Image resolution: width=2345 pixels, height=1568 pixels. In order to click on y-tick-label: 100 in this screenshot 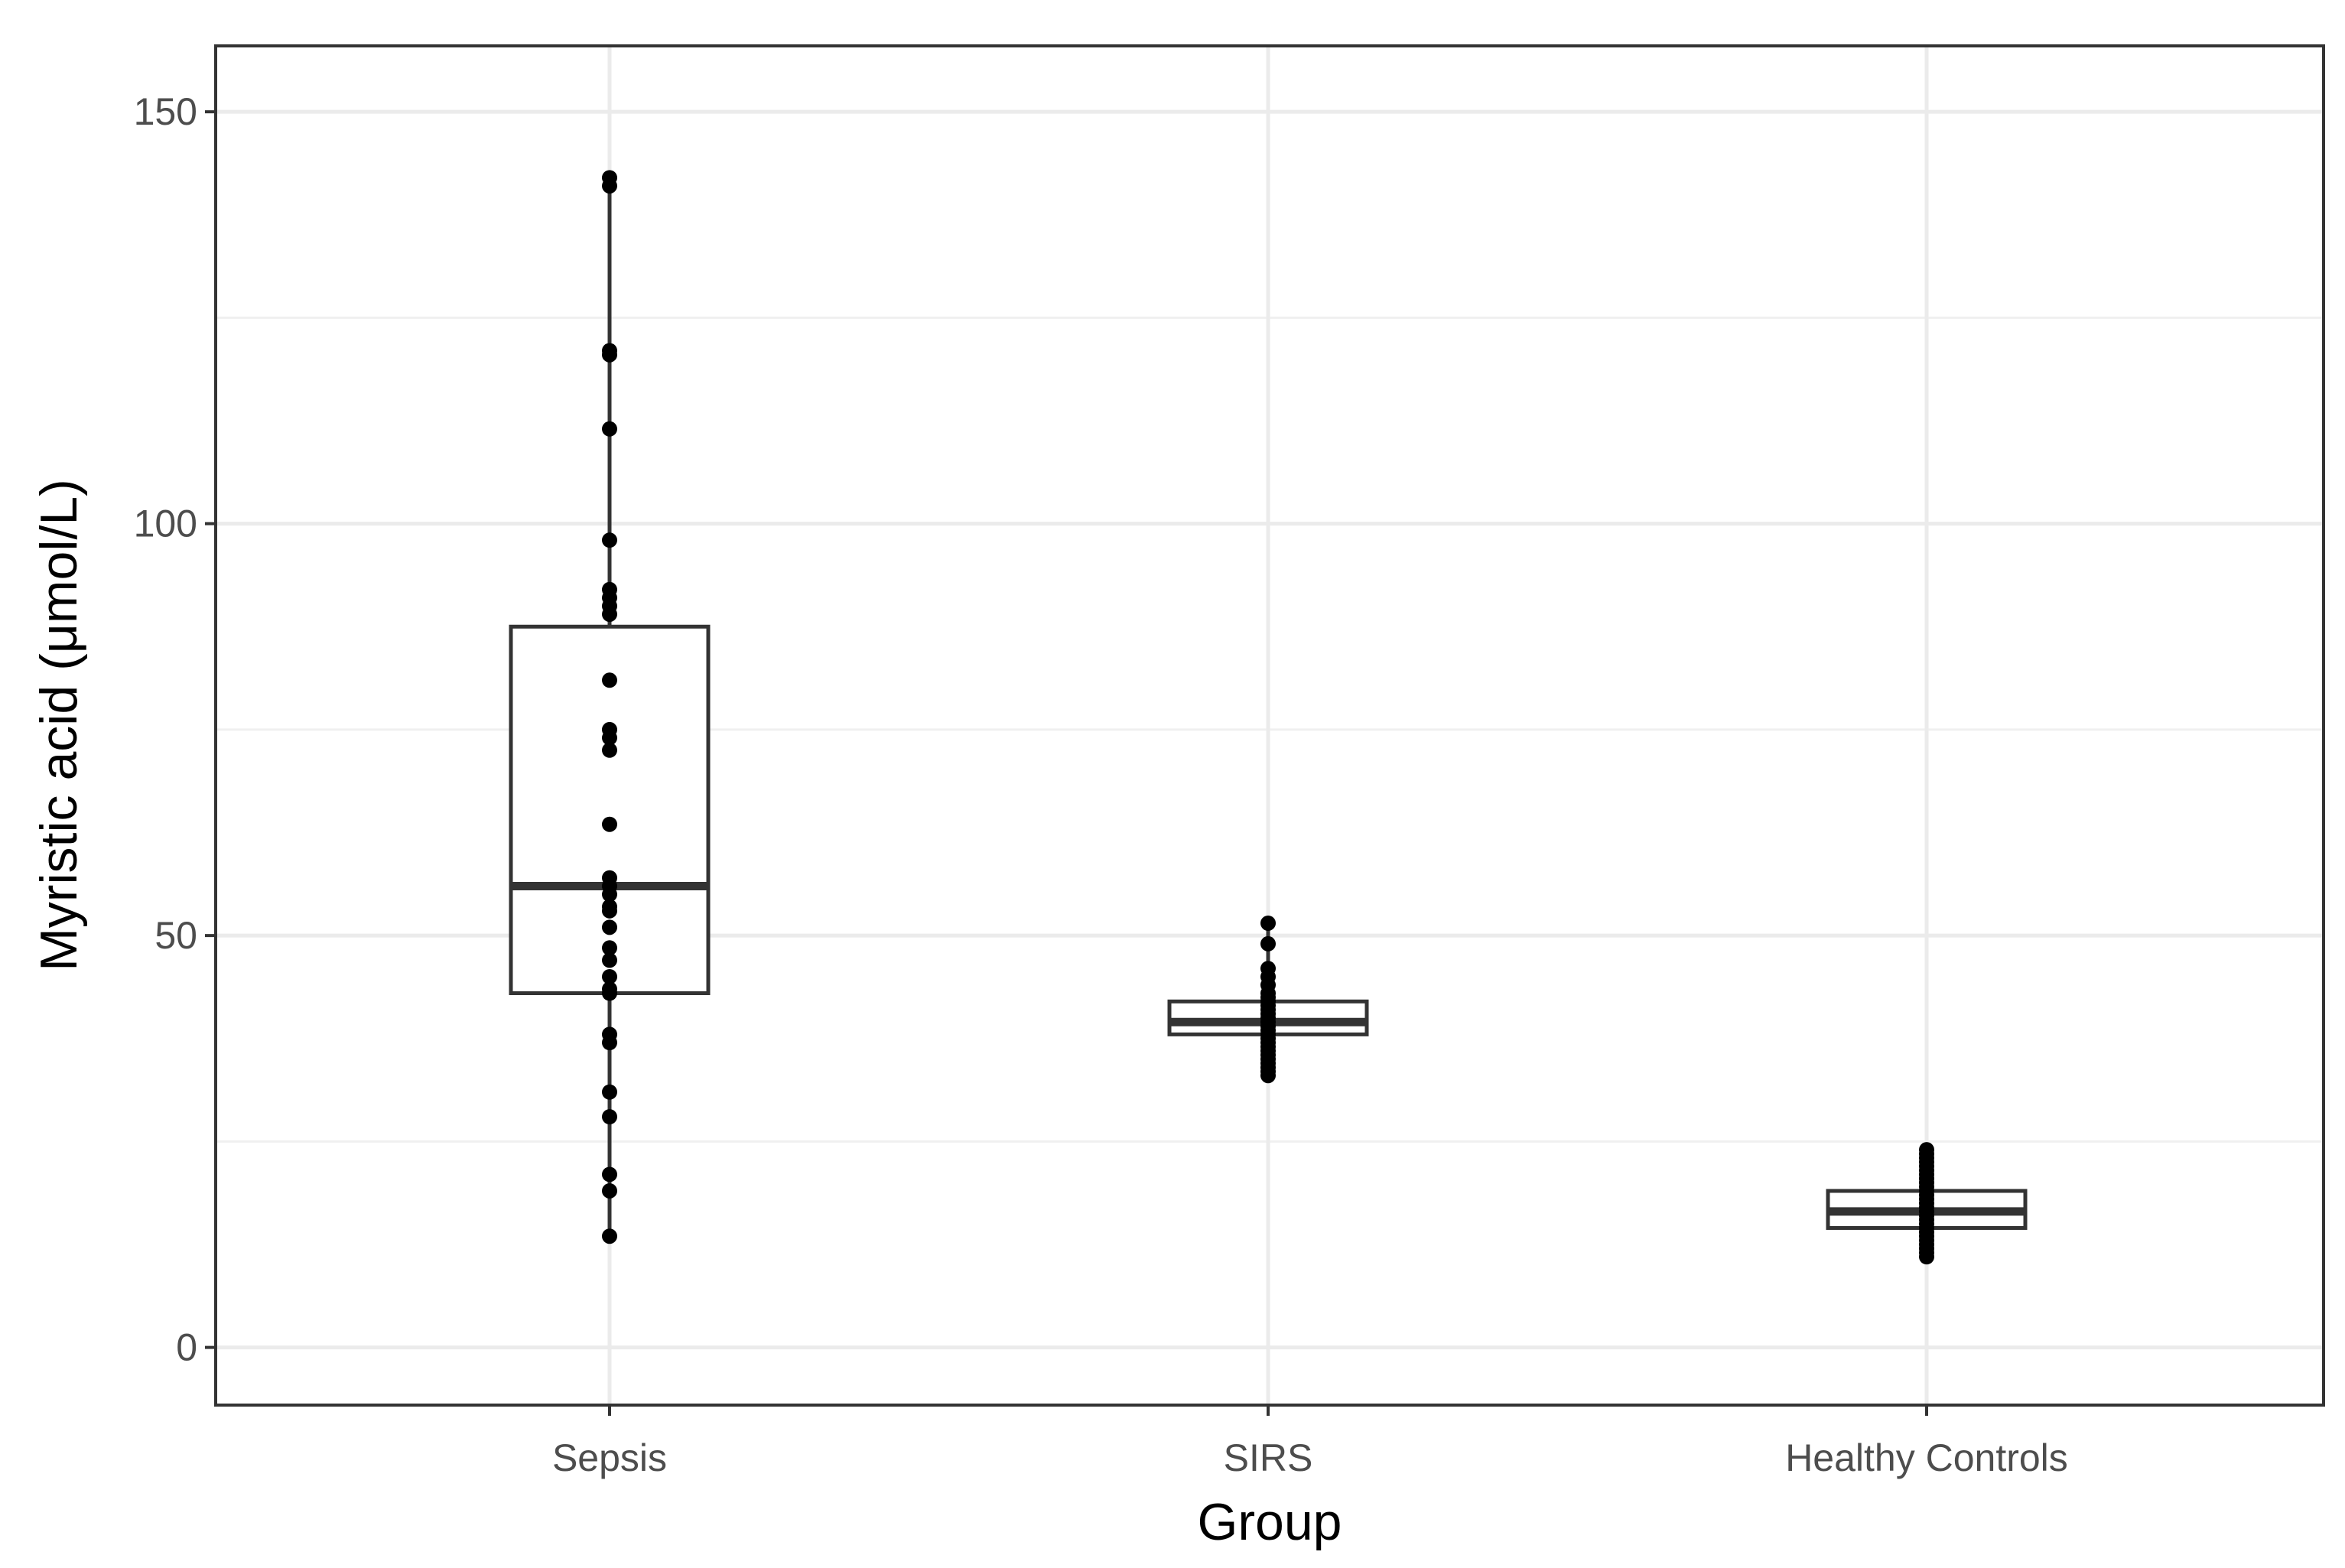, I will do `click(165, 524)`.